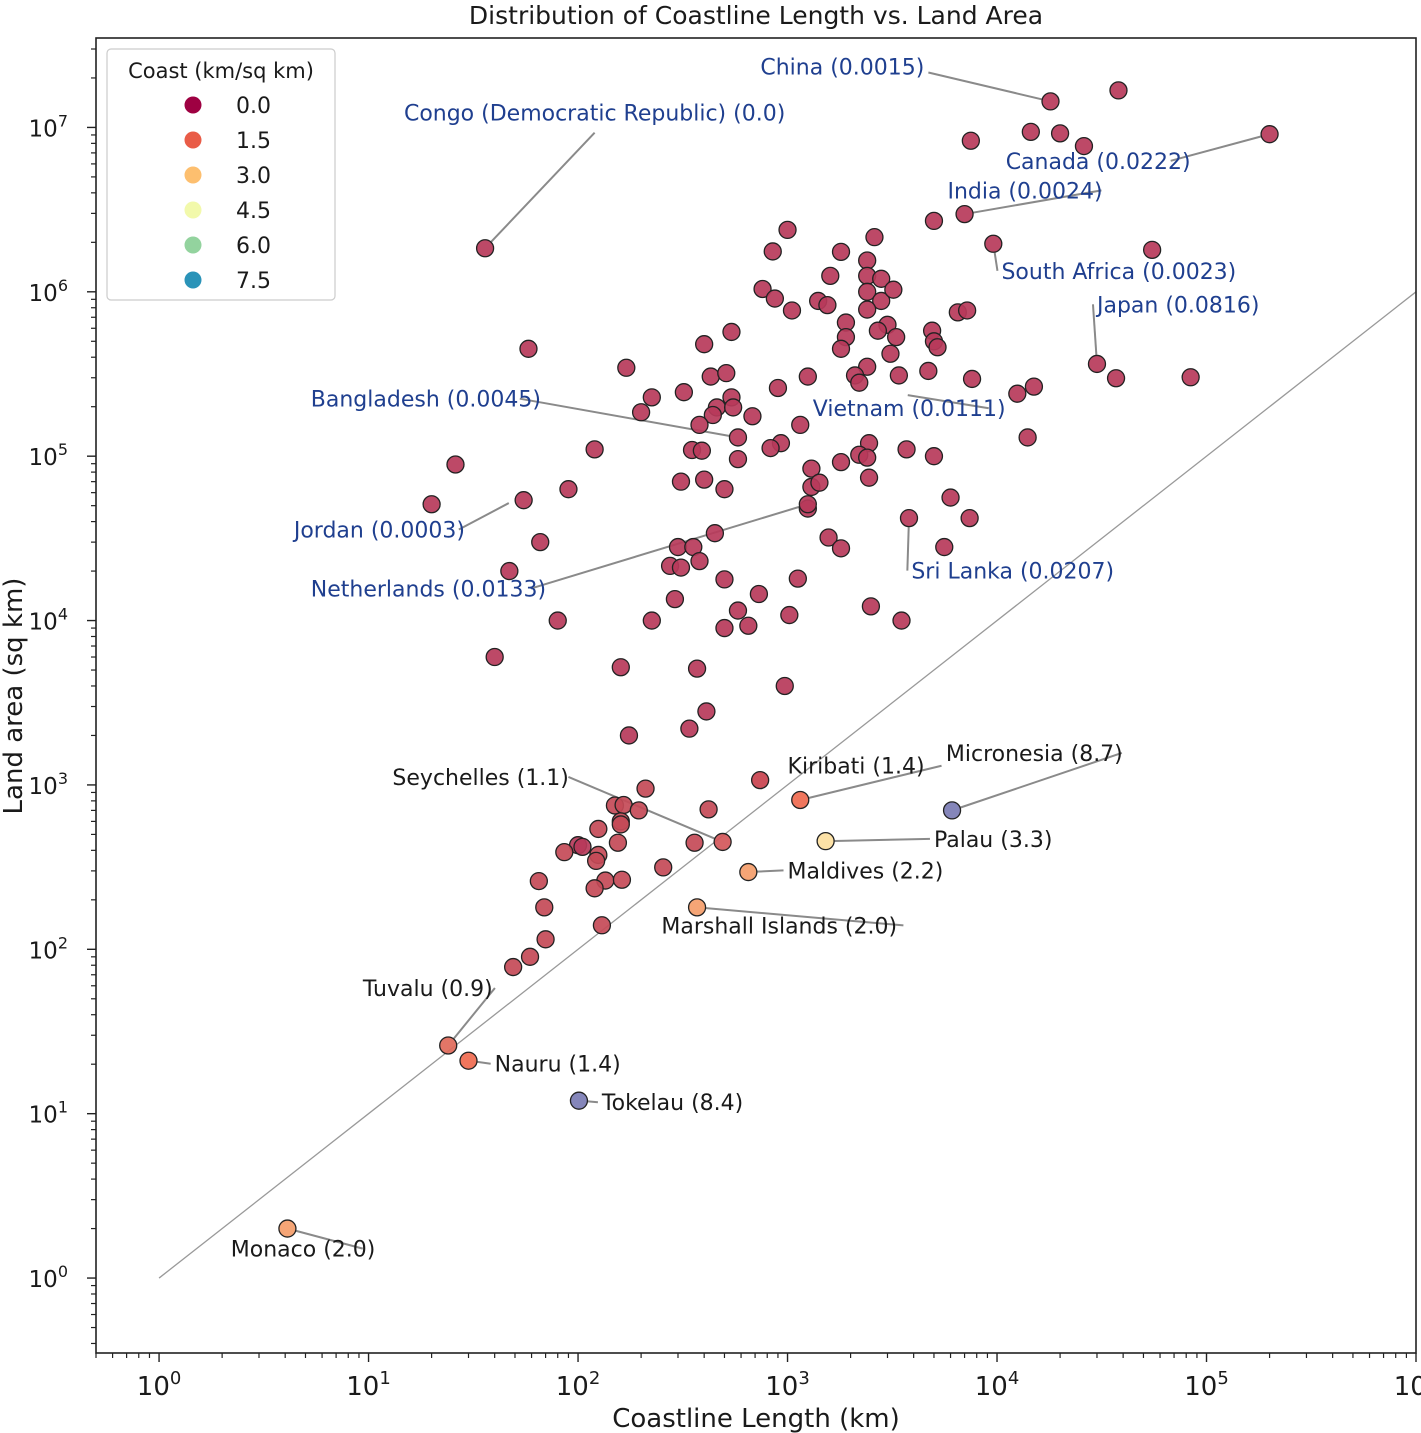 The height and width of the screenshot is (1433, 1421). I want to click on annotation-label: Micronesia (8.7), so click(1034, 754).